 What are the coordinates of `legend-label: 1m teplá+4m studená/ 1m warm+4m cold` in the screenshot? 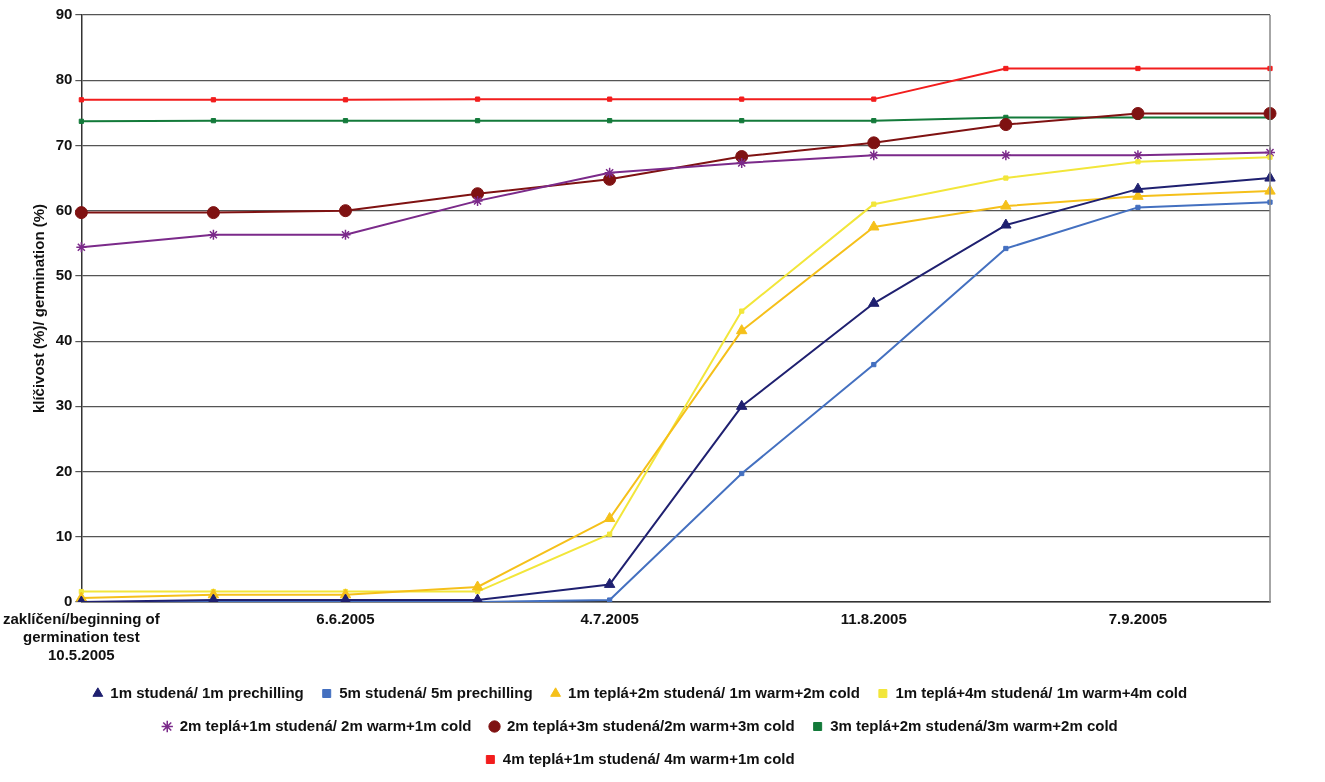 It's located at (1041, 692).